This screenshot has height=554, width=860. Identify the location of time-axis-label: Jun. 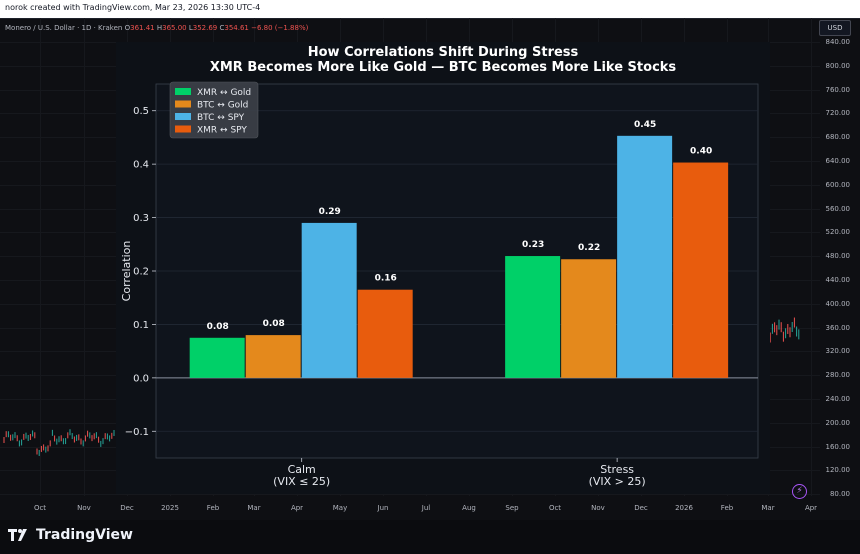
(383, 508).